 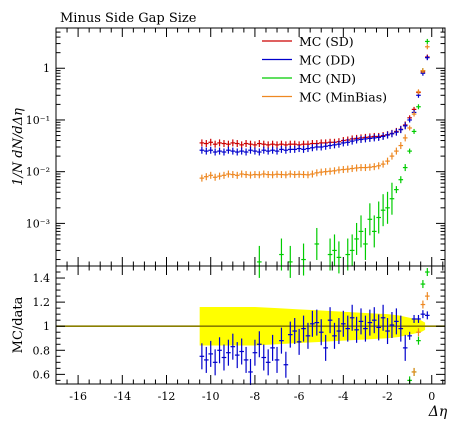 I want to click on ratio-point-mc-nd, so click(x=427, y=272).